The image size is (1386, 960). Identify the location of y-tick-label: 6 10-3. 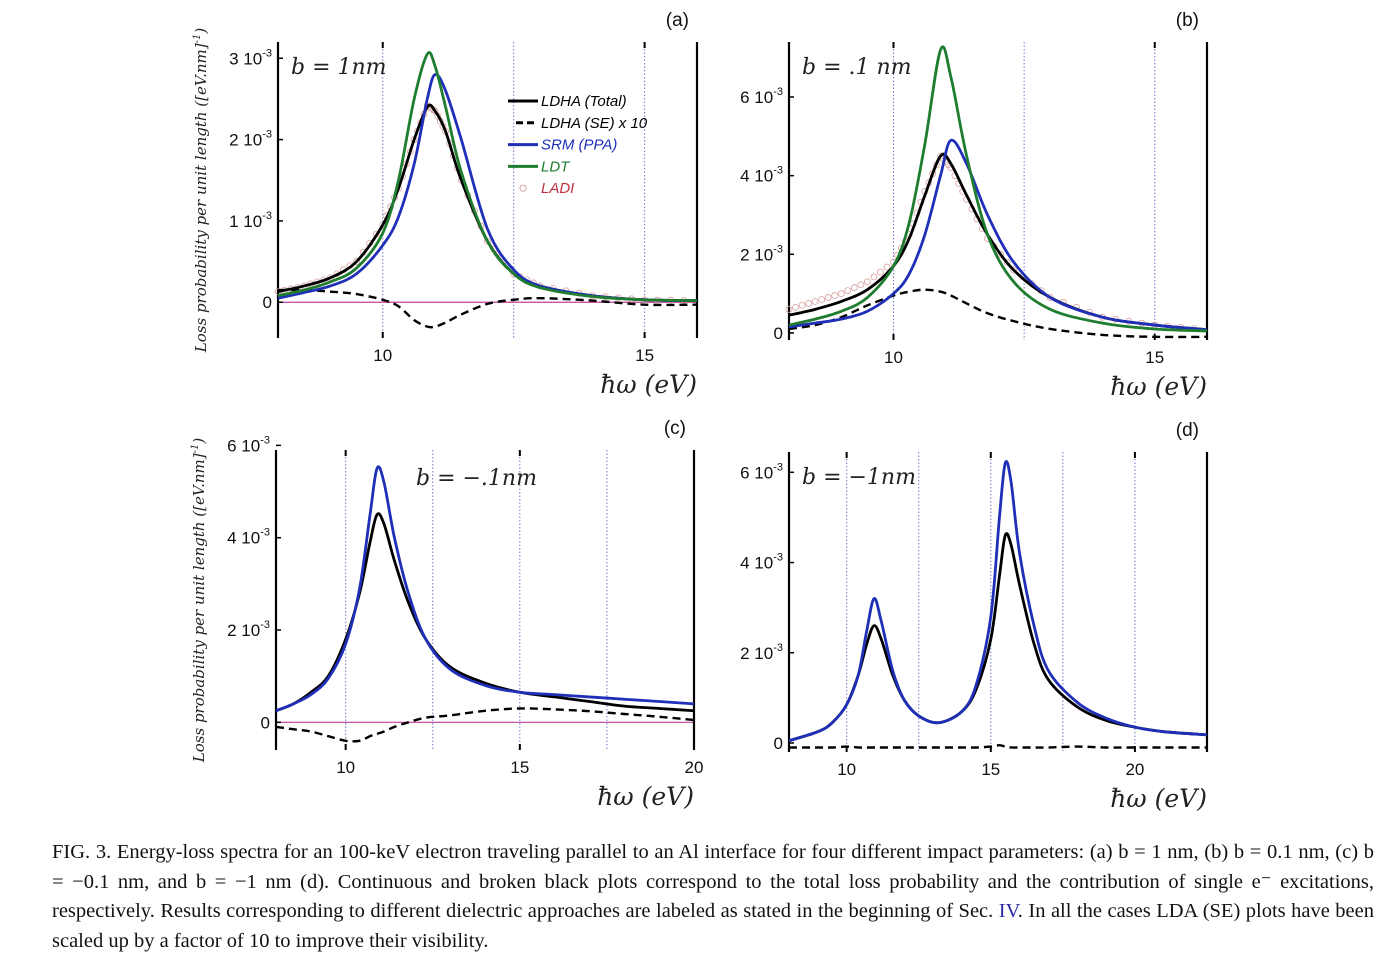
(761, 471).